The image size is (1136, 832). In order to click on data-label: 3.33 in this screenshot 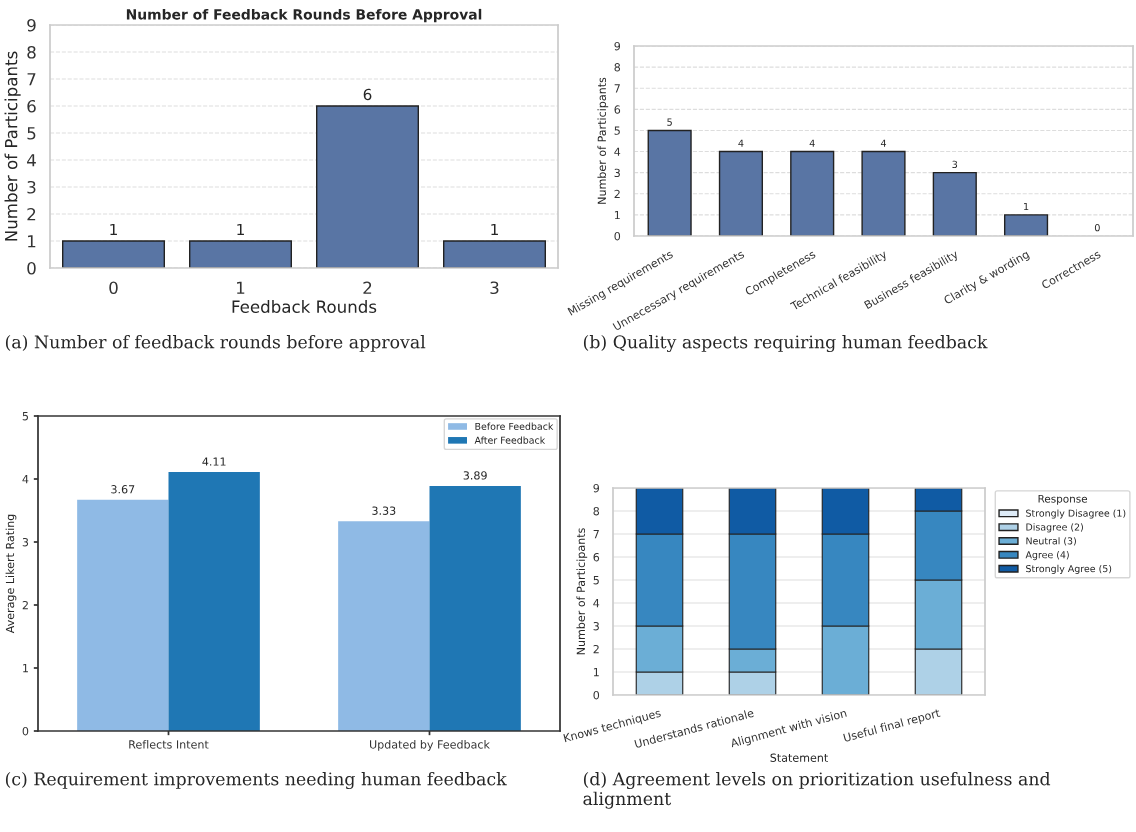, I will do `click(384, 510)`.